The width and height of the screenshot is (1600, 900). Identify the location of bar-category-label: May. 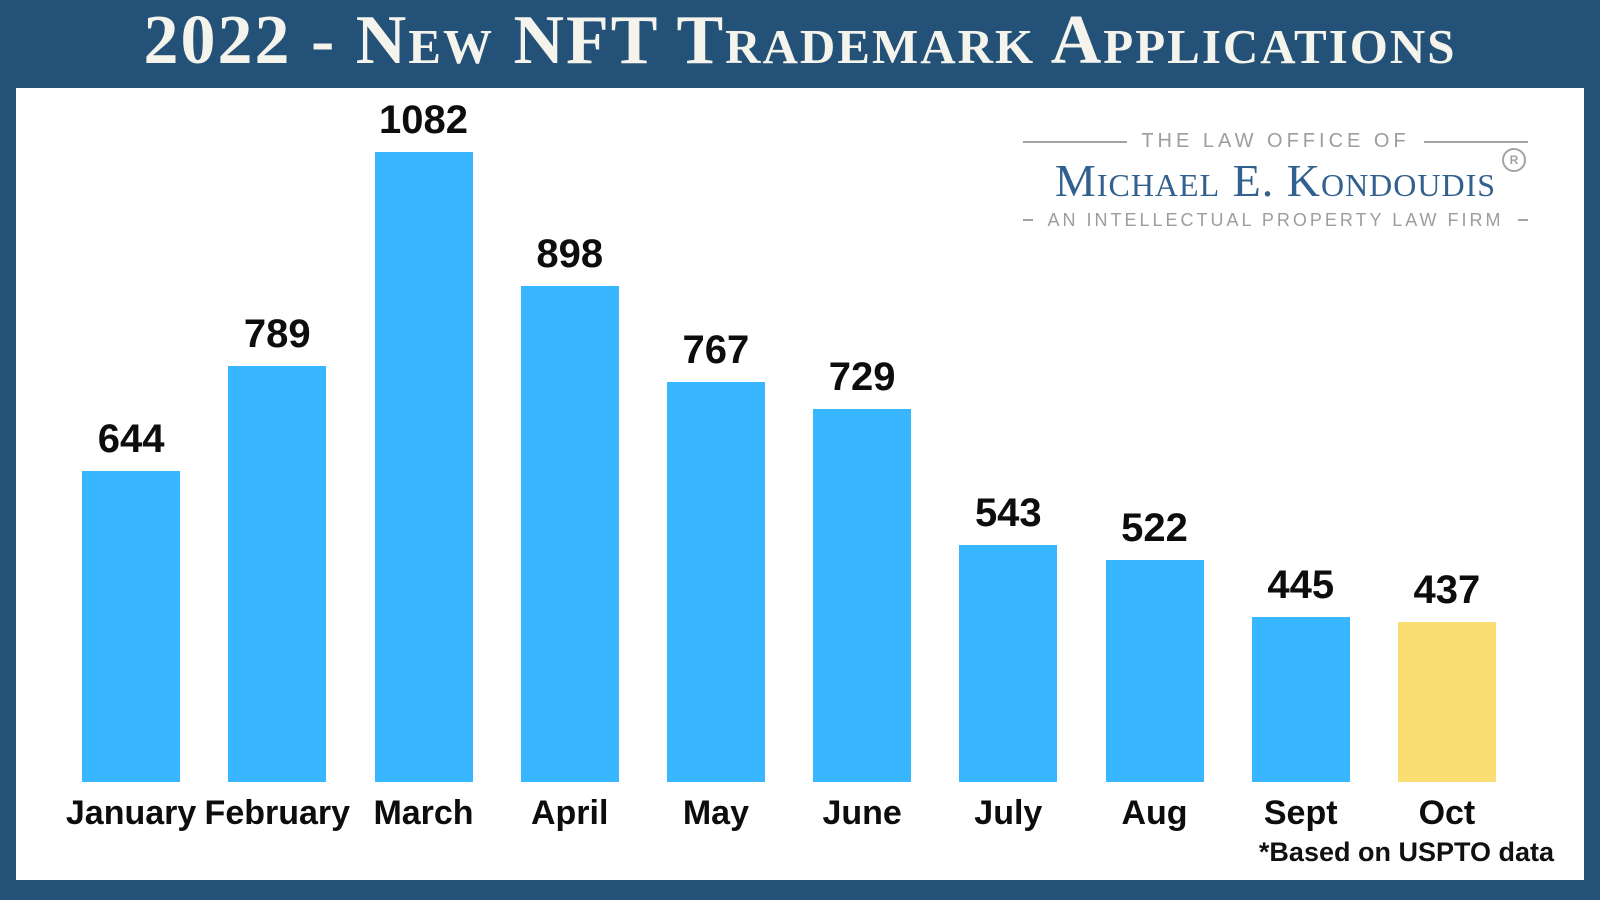
(715, 813).